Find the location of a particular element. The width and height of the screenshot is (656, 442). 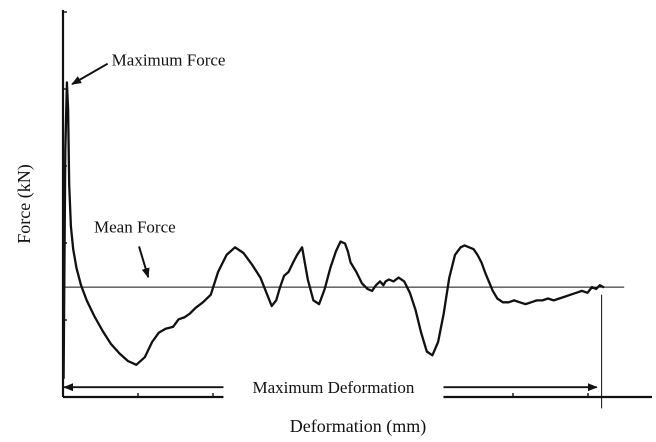

max-deformation-label: Maximum Deformation is located at coordinates (333, 387).